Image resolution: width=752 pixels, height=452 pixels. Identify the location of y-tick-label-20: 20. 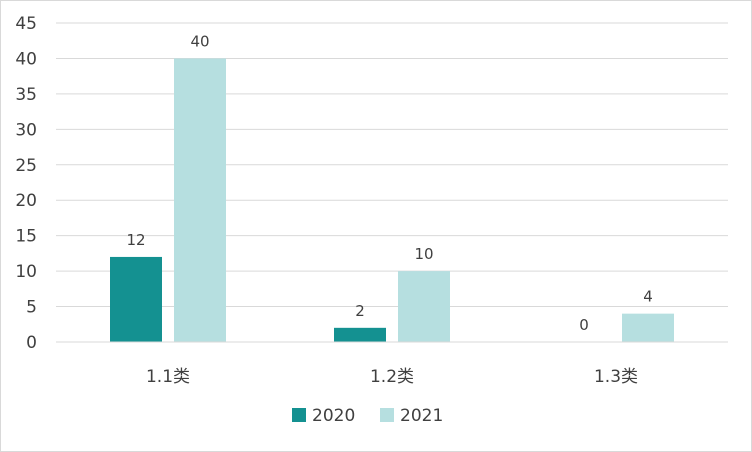
(26, 201).